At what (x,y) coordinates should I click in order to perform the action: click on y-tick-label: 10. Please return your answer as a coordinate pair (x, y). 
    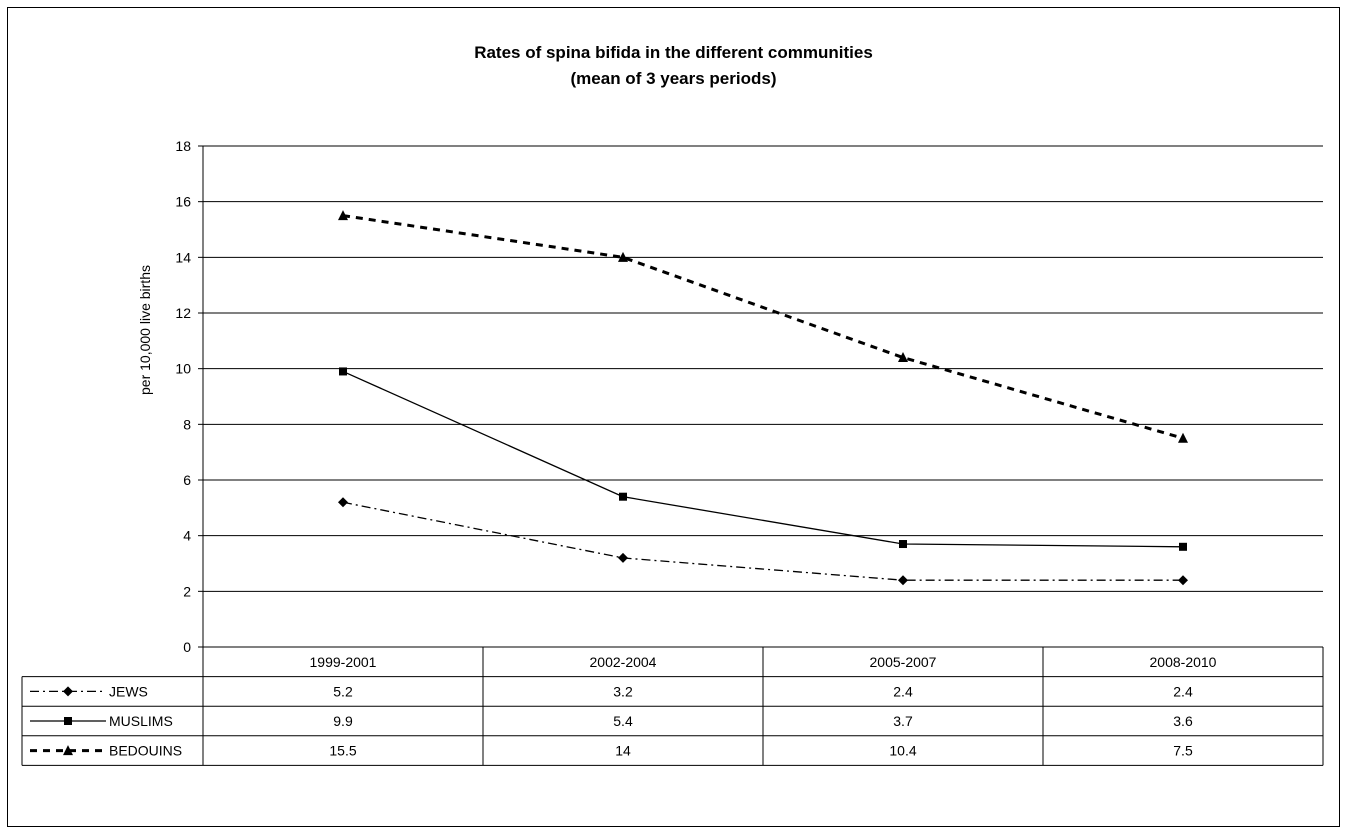
    Looking at the image, I should click on (183, 369).